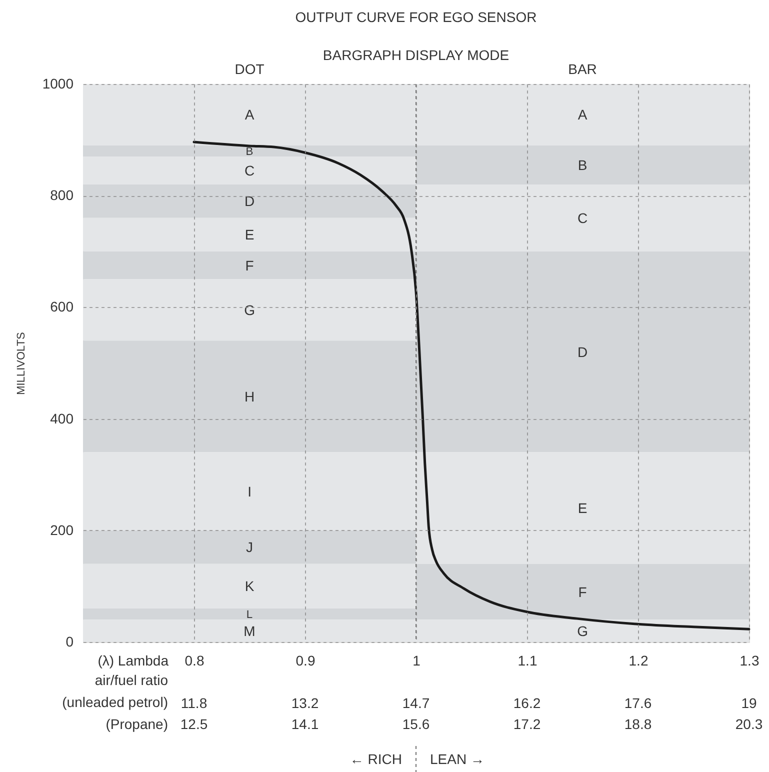 The height and width of the screenshot is (772, 769). Describe the element at coordinates (528, 660) in the screenshot. I see `x-tick-label: 1.1` at that location.